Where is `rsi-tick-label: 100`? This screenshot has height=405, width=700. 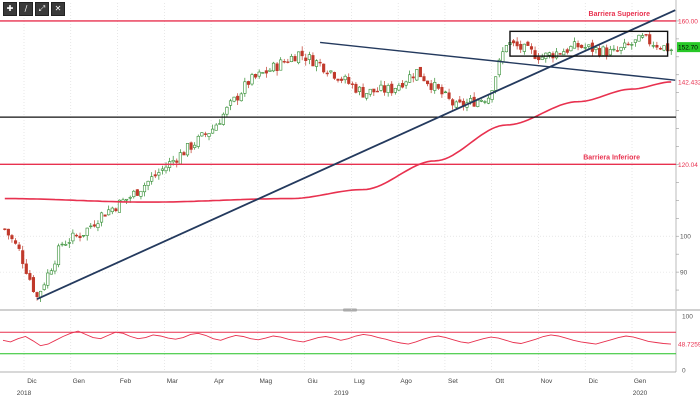 rsi-tick-label: 100 is located at coordinates (687, 317).